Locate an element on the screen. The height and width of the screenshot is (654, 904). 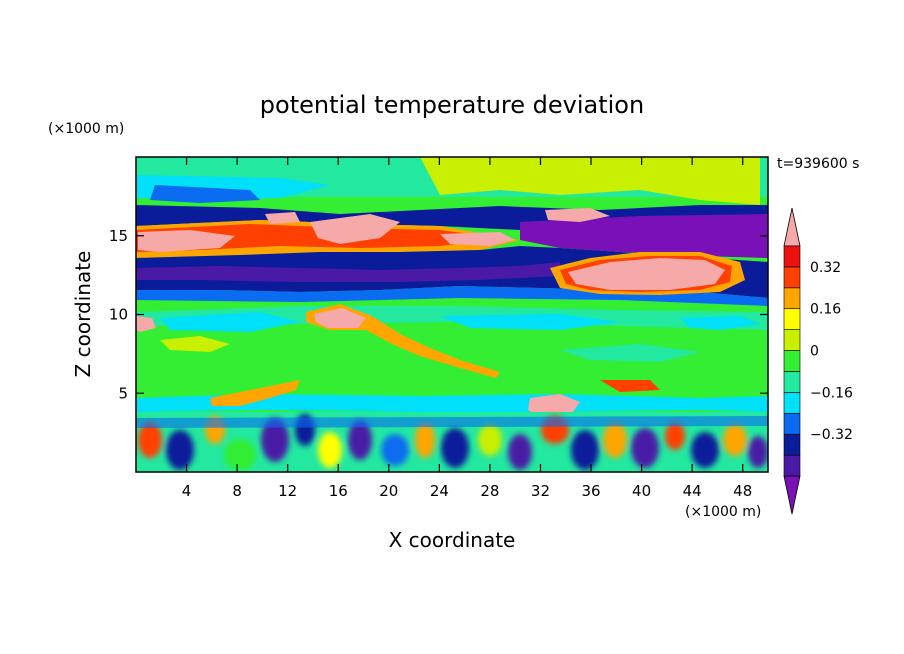
x-tick-label: 44 is located at coordinates (692, 491).